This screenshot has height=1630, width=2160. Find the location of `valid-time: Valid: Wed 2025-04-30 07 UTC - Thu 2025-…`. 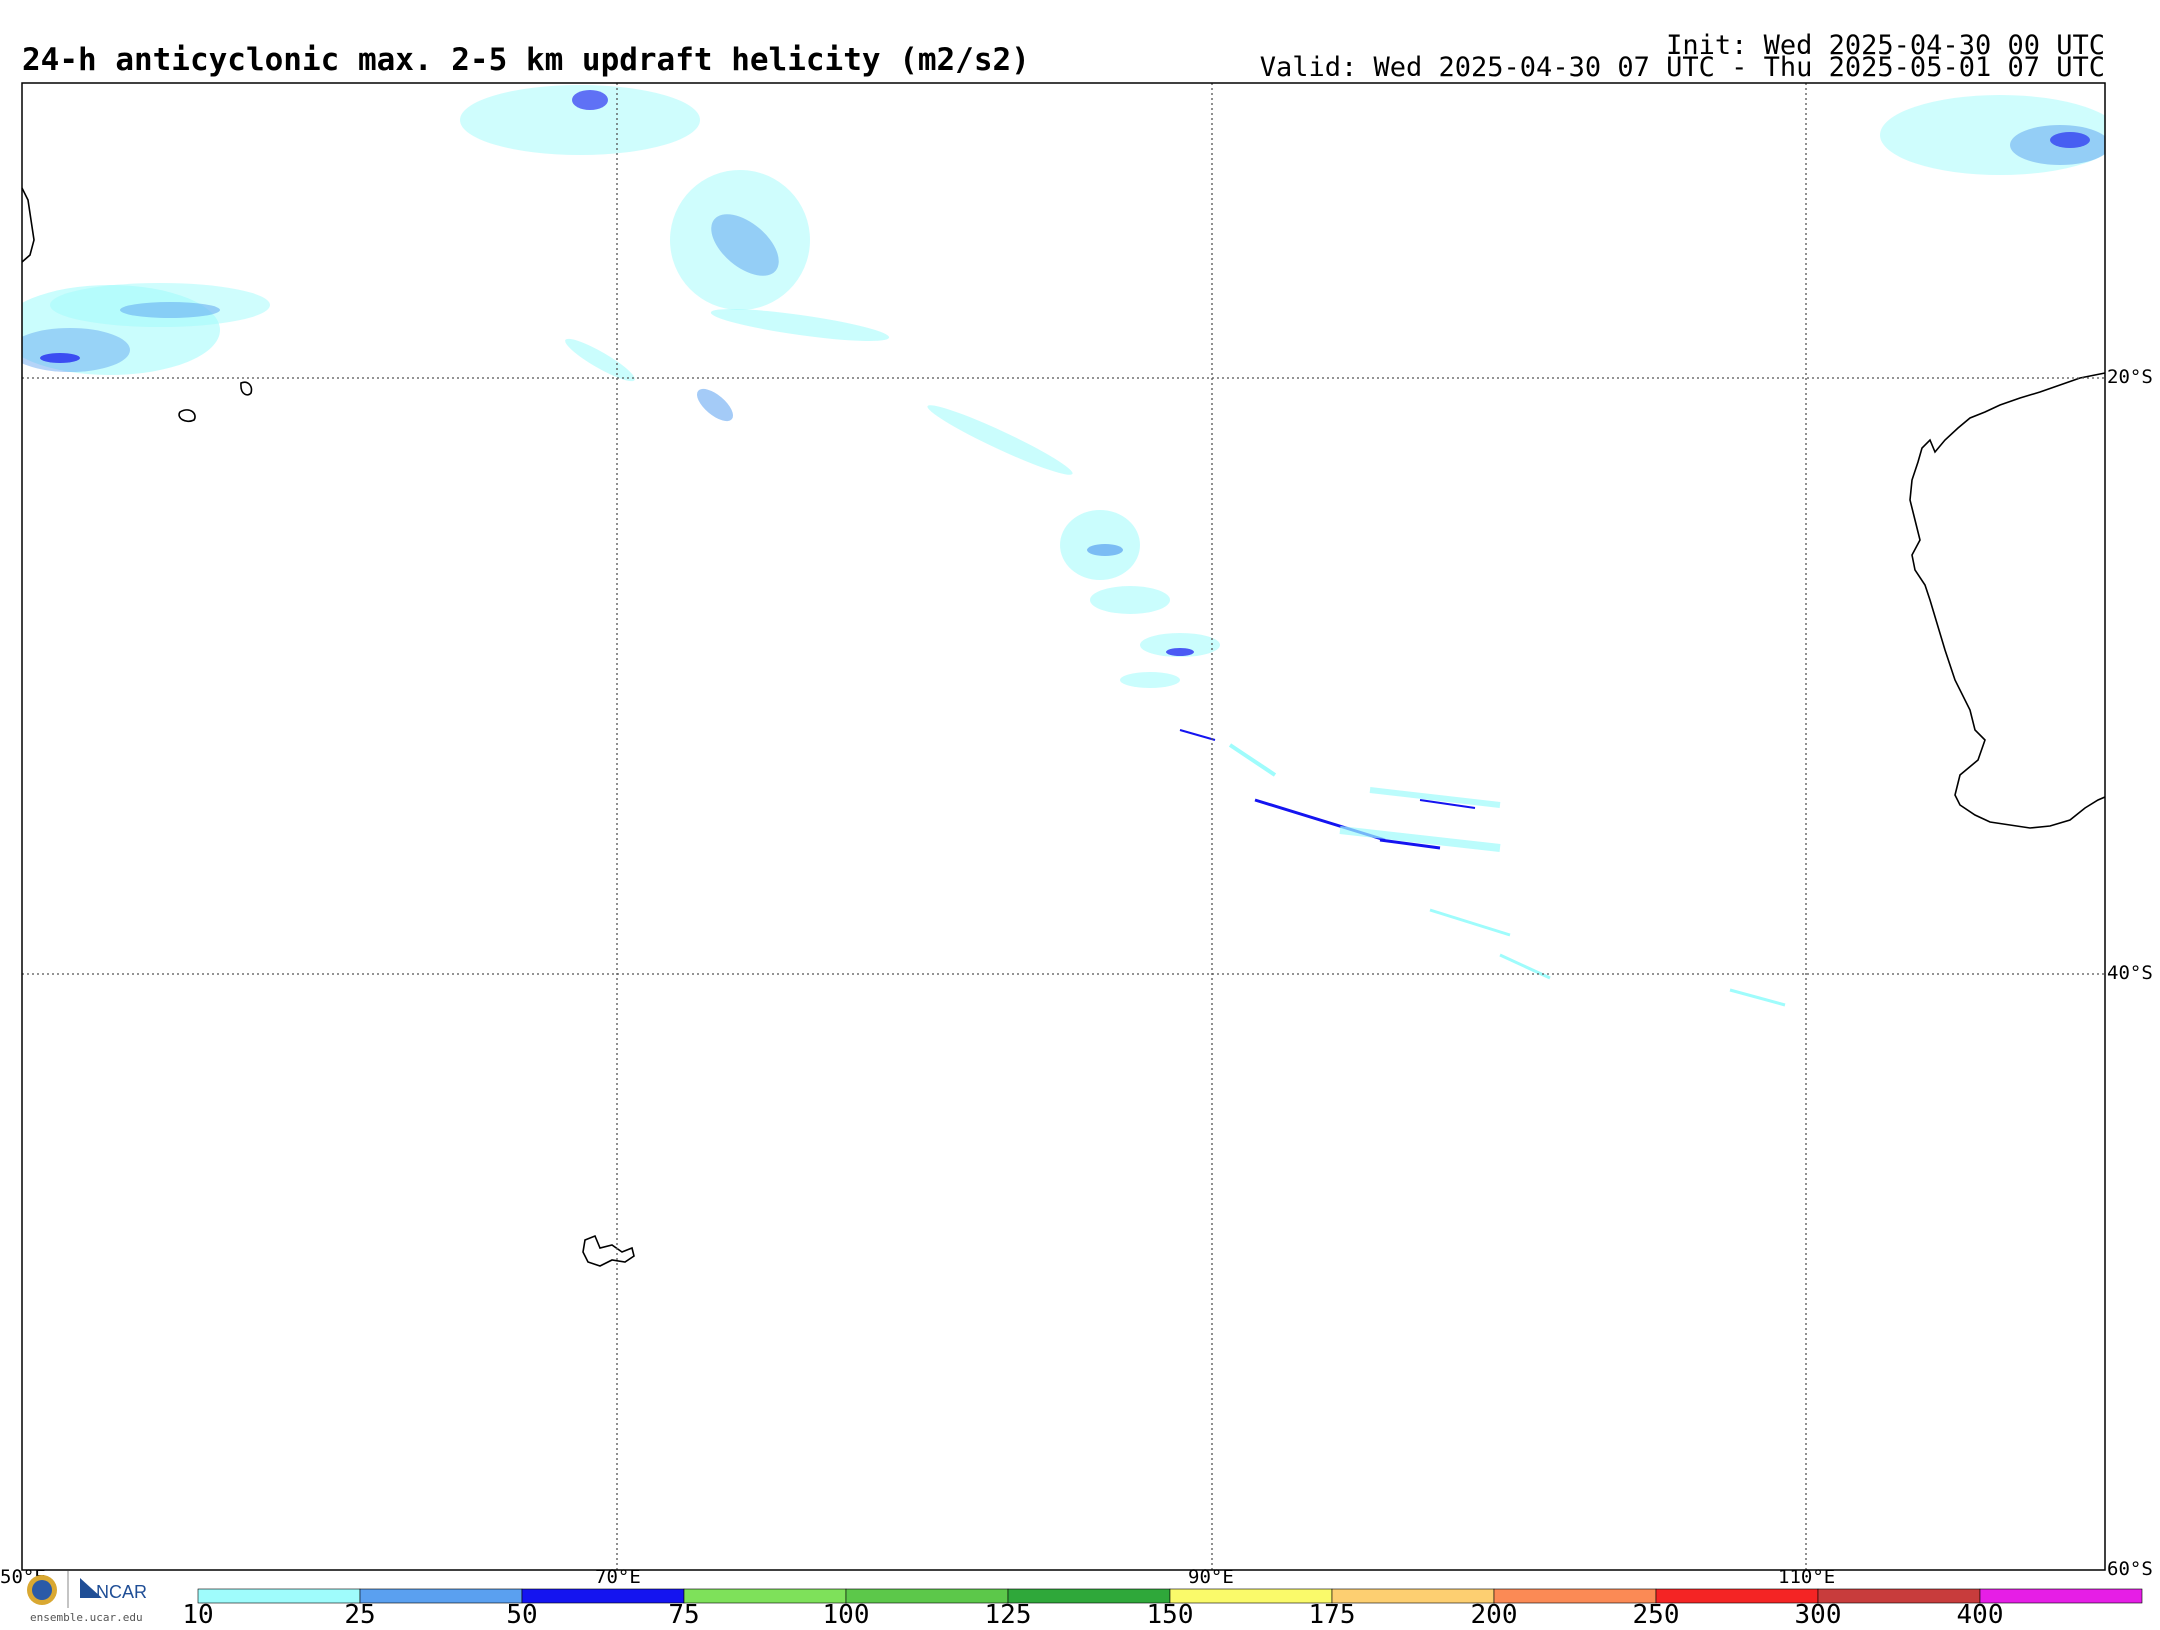

valid-time: Valid: Wed 2025-04-30 07 UTC - Thu 2025-… is located at coordinates (1682, 67).